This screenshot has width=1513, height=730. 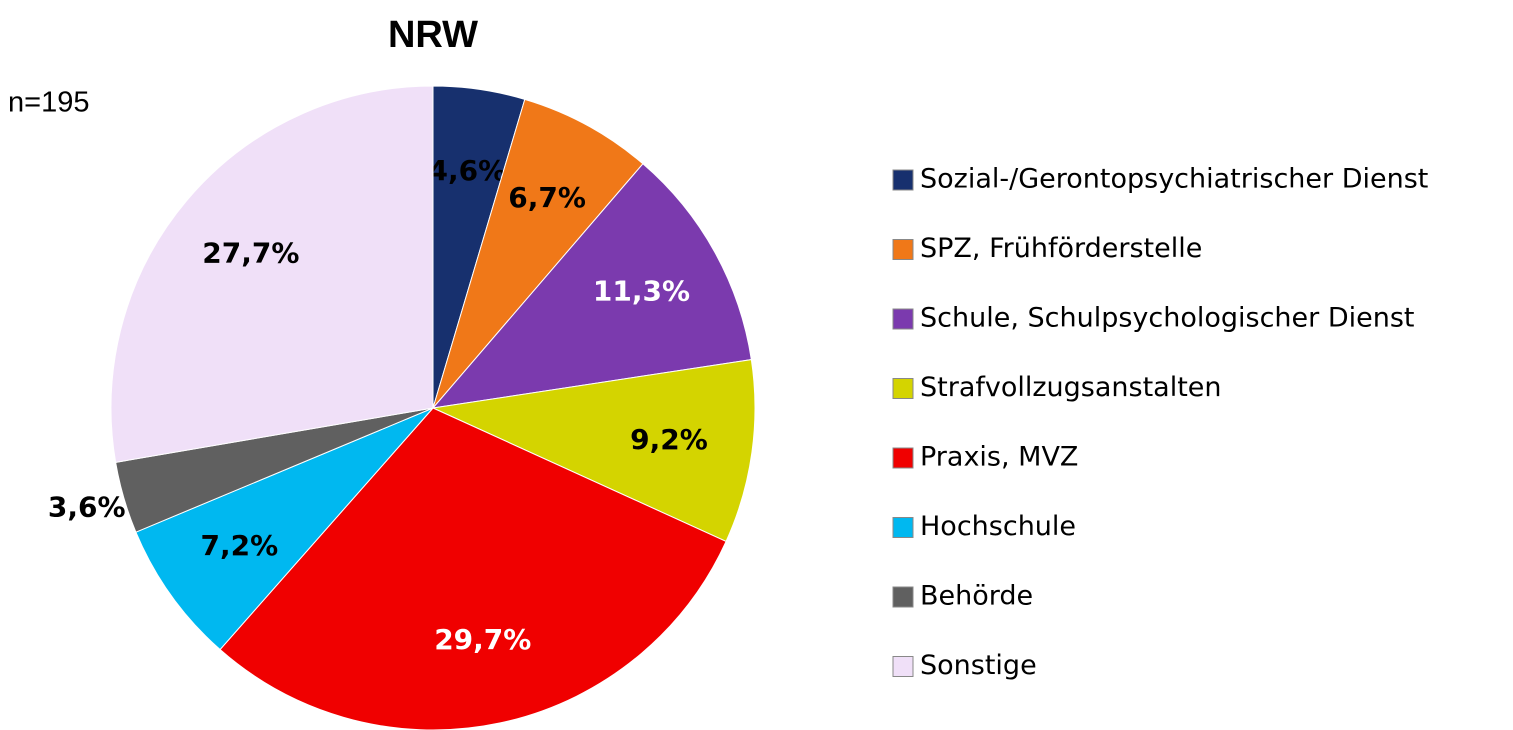 What do you see at coordinates (978, 665) in the screenshot?
I see `legend-label: Sonstige` at bounding box center [978, 665].